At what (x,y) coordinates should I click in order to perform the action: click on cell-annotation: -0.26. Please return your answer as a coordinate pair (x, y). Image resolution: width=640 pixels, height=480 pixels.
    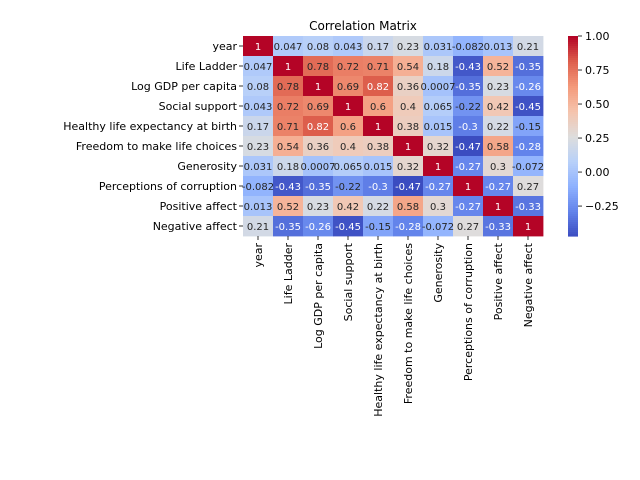
    Looking at the image, I should click on (528, 87).